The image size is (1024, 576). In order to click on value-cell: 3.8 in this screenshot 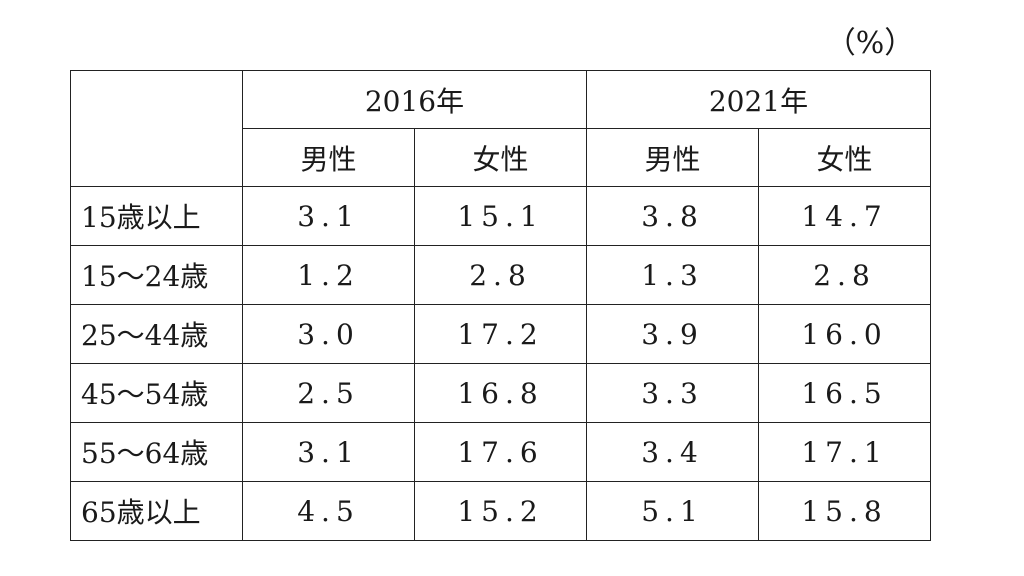, I will do `click(672, 216)`.